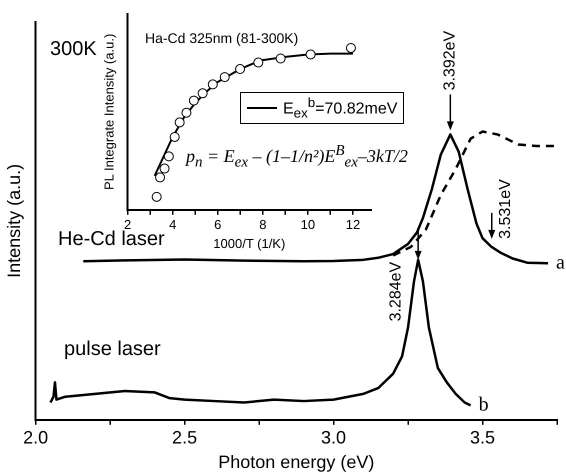 This screenshot has height=474, width=566. I want to click on annotation: p$_{n}$ = E$_{ex}$ – (1–1/n²)E$^{B}$$_{ex}$–3kT/2, so click(297, 157).